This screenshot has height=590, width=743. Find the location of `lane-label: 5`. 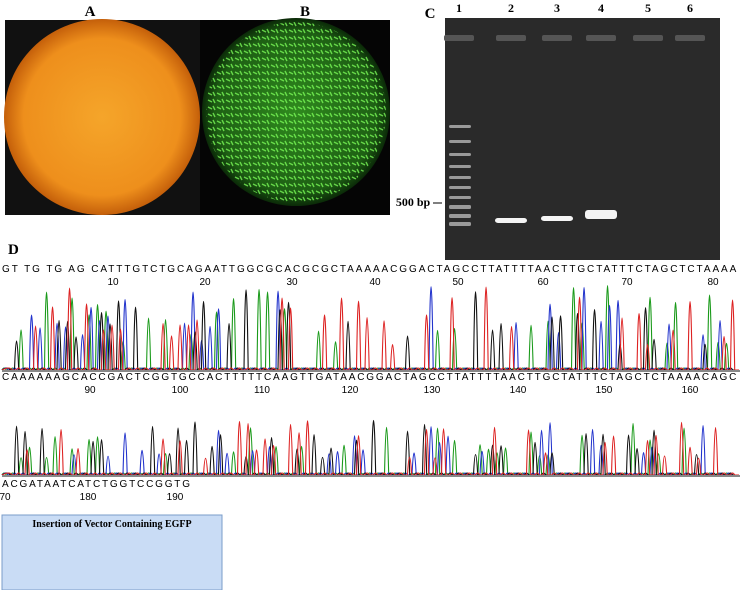

lane-label: 5 is located at coordinates (648, 8).